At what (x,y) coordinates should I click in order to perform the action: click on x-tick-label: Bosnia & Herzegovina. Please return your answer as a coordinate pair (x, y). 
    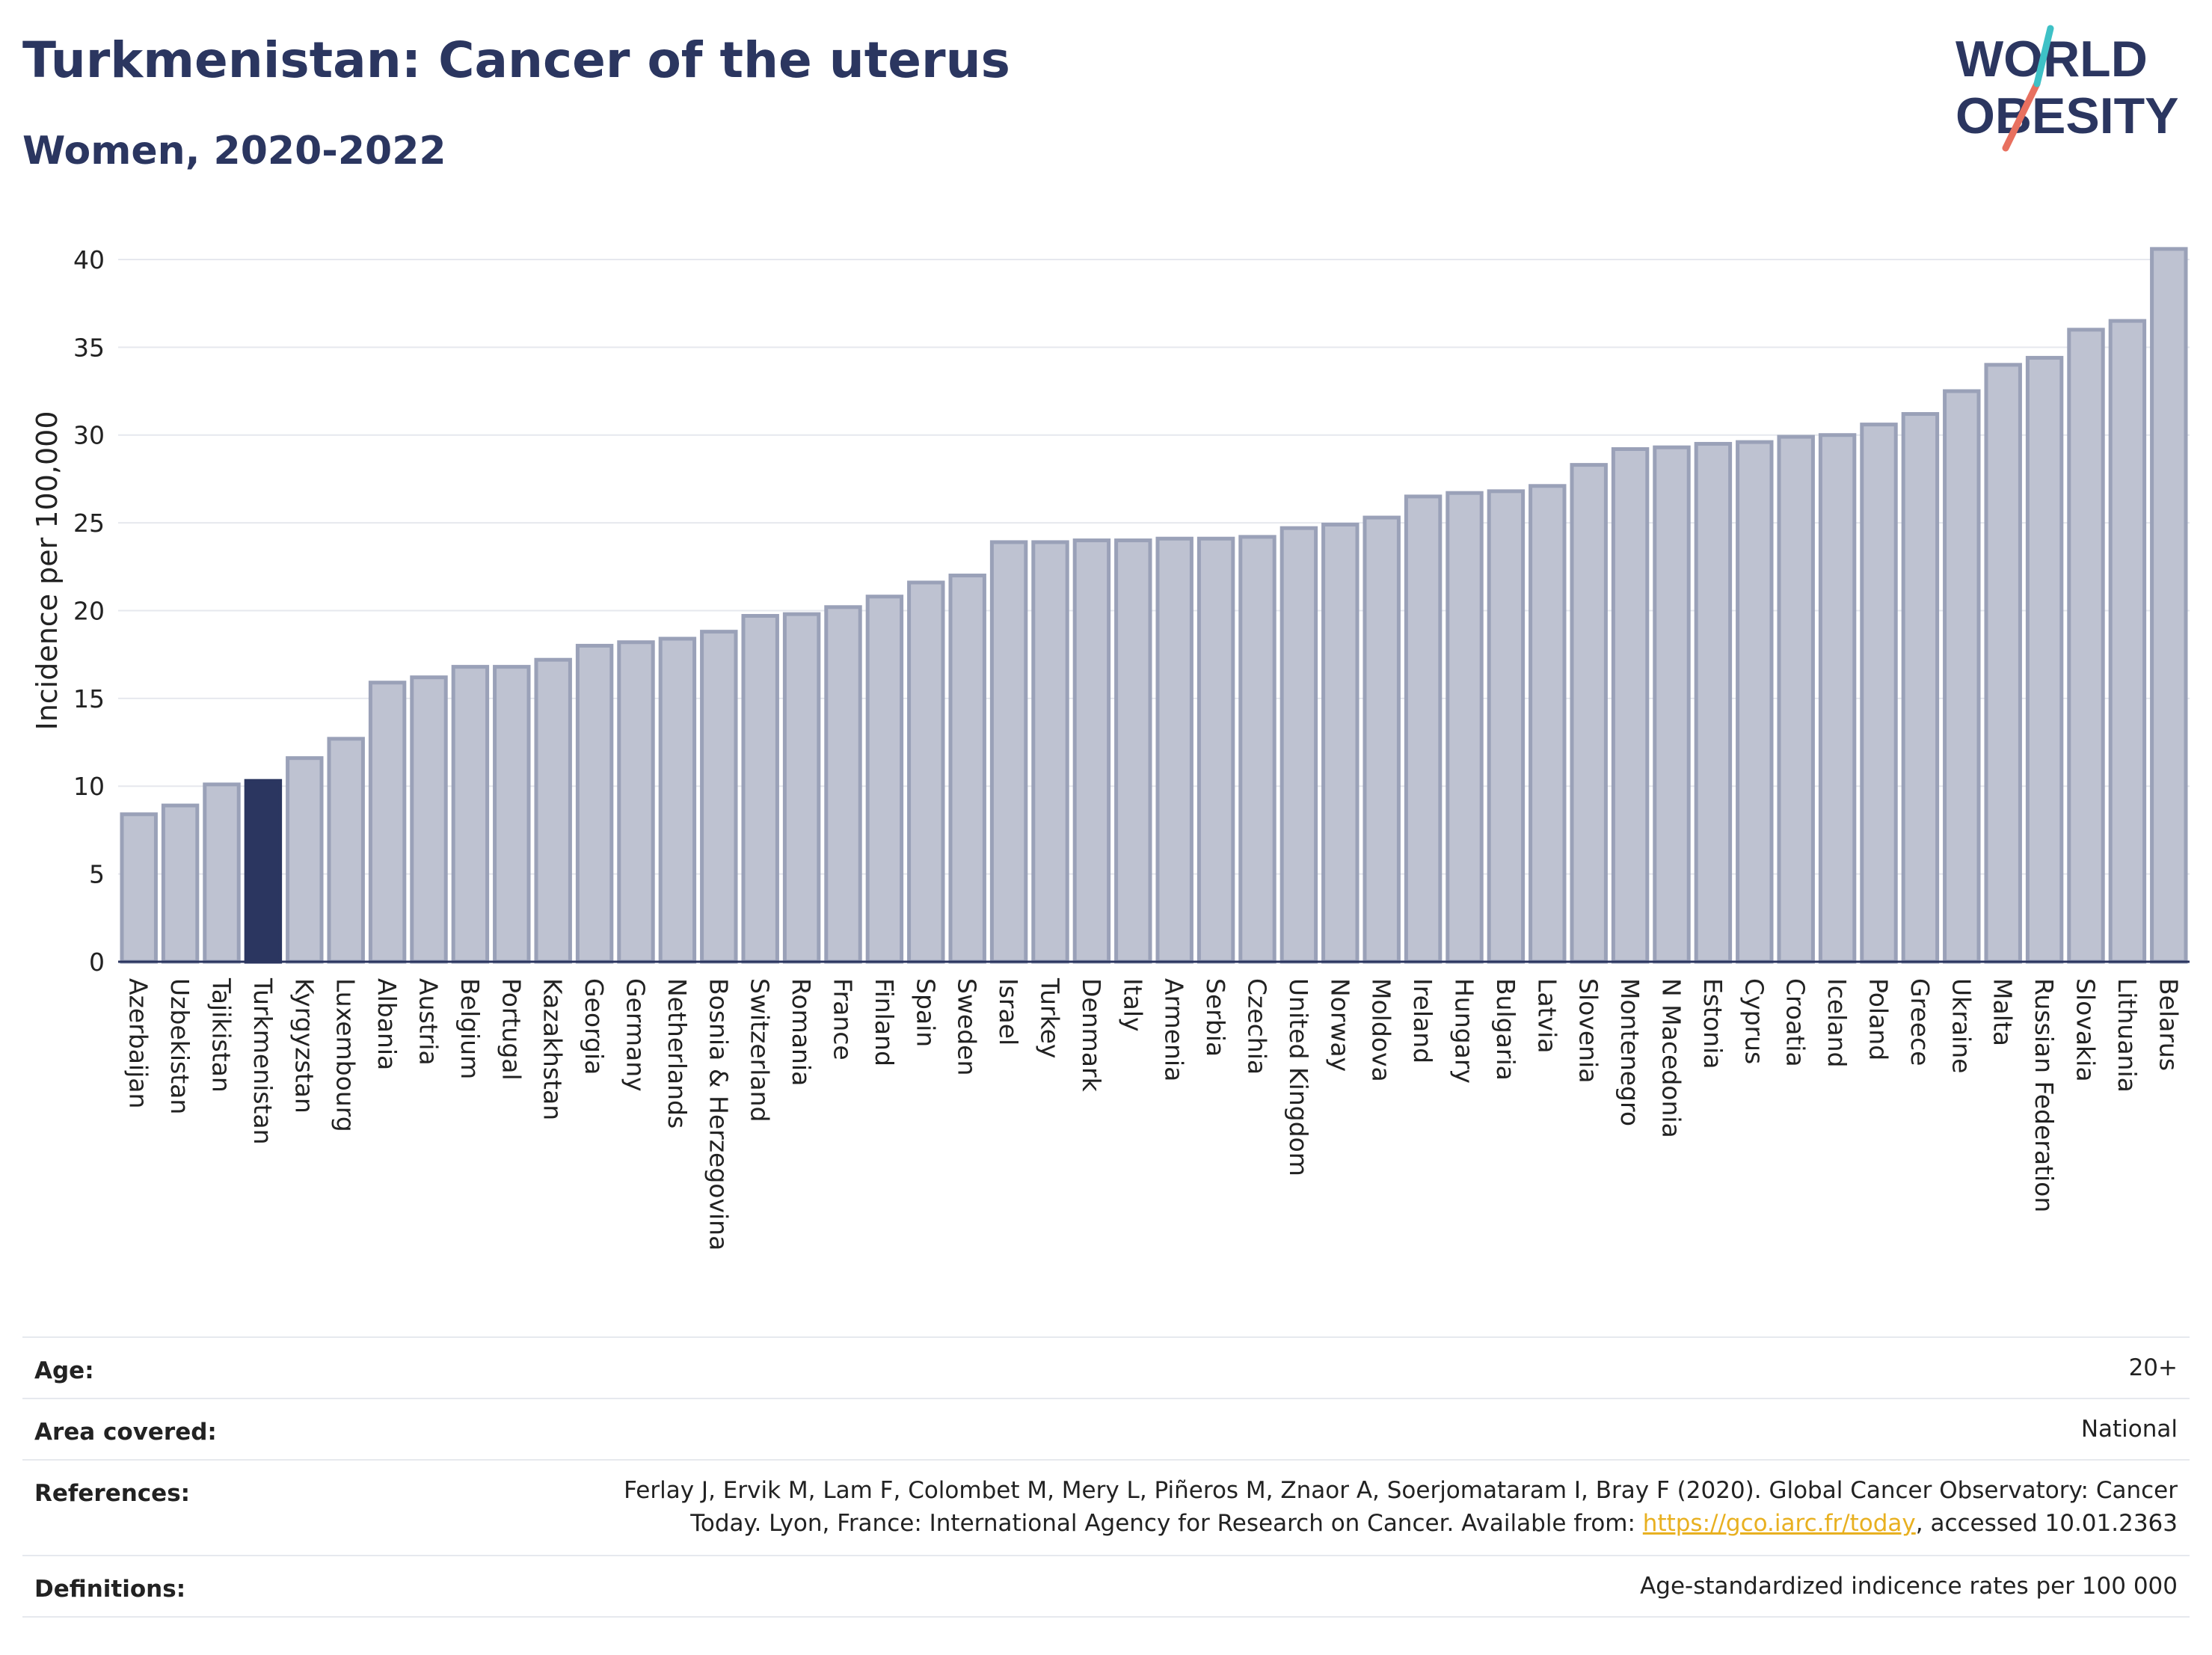
    Looking at the image, I should click on (718, 1114).